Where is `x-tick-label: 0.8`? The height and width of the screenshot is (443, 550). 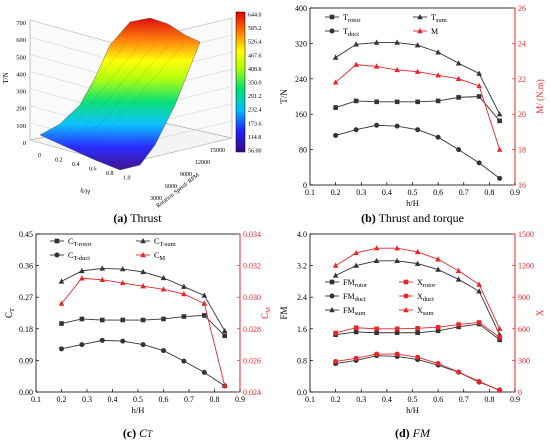
x-tick-label: 0.8 is located at coordinates (489, 192).